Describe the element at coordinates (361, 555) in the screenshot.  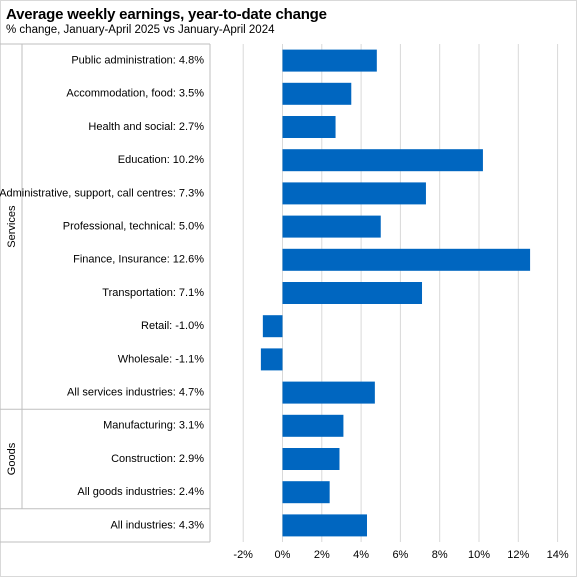
I see `x-tick-label-3: 4%` at that location.